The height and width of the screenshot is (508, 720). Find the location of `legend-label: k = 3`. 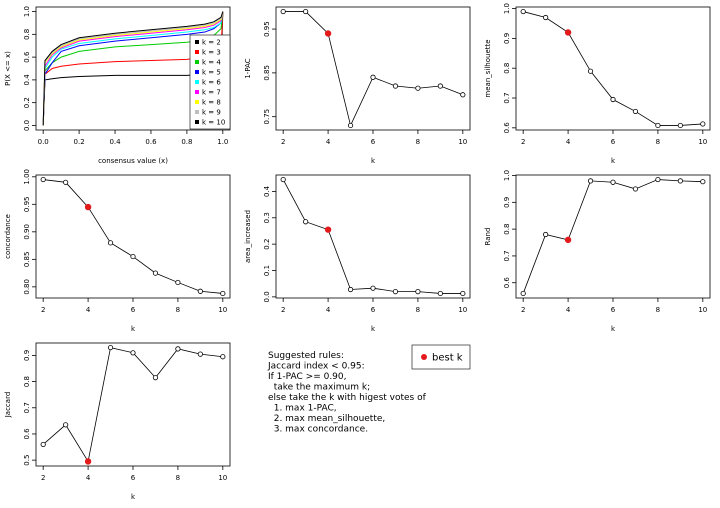

legend-label: k = 3 is located at coordinates (211, 53).